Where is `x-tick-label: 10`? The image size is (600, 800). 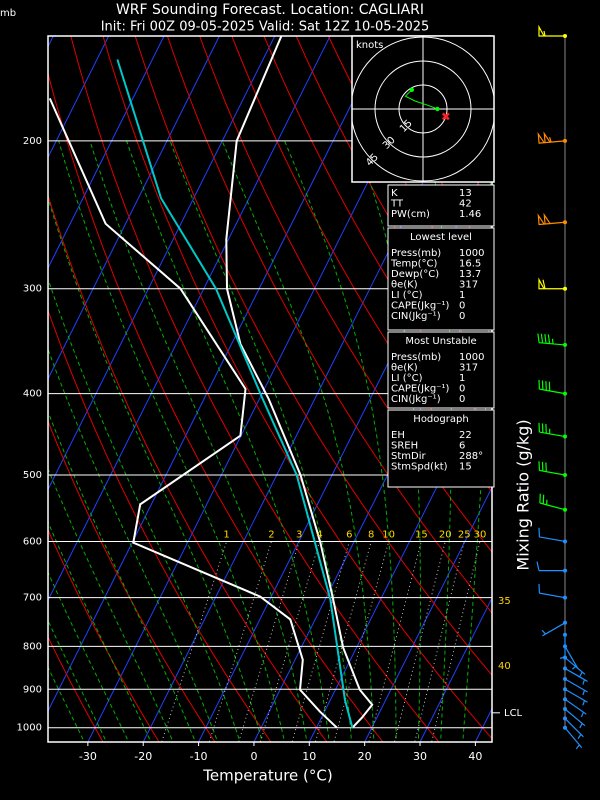
x-tick-label: 10 is located at coordinates (309, 756).